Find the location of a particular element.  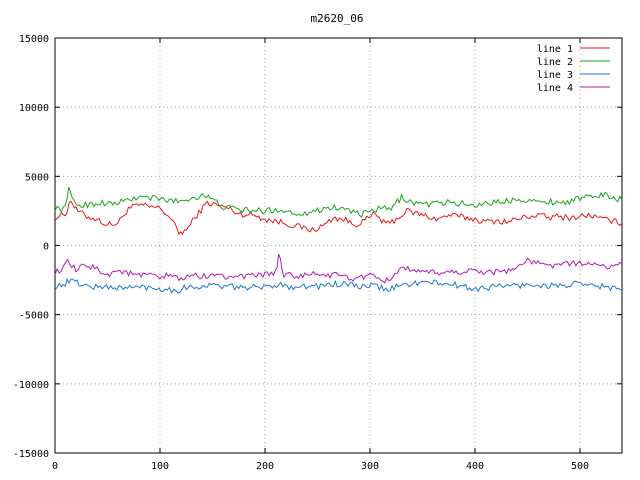

y-tick-label: 0 is located at coordinates (46, 247).